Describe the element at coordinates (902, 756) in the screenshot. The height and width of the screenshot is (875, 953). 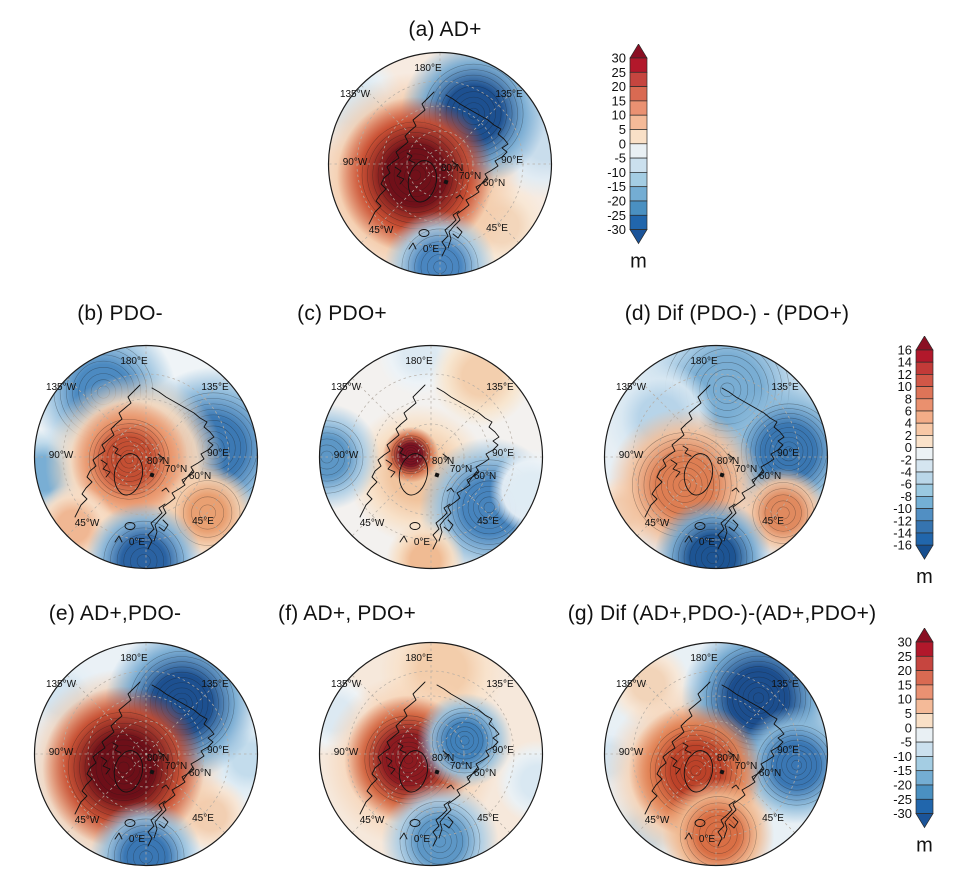
I see `colorbar-tick: -10` at that location.